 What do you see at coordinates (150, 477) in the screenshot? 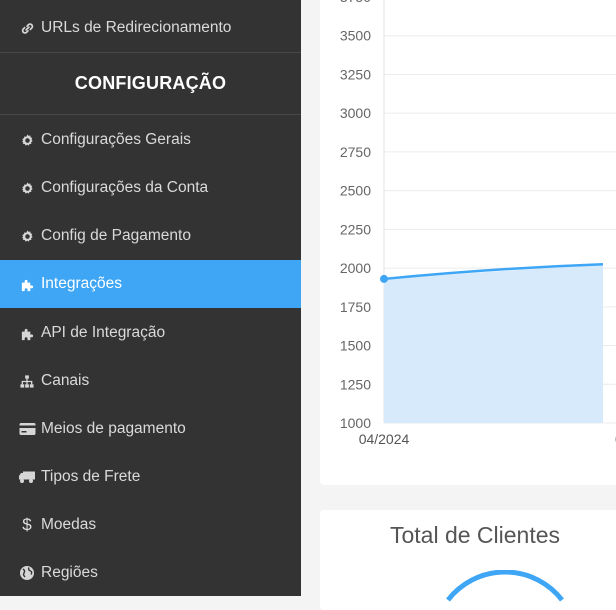
I see `sidebar-item-shipping-types: Tipos de Frete` at bounding box center [150, 477].